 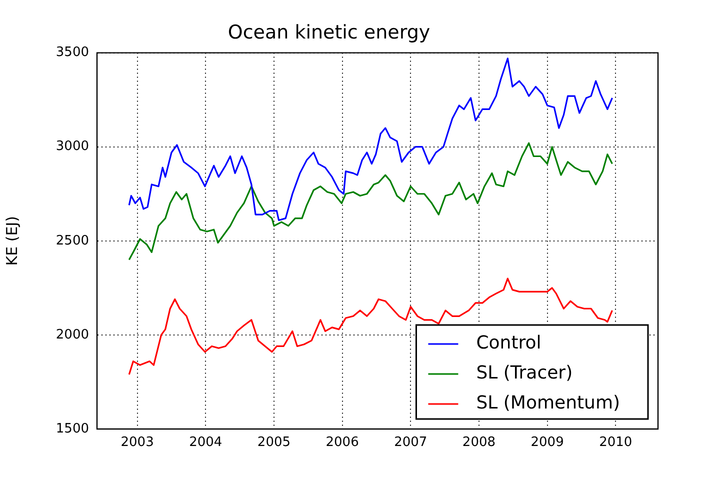 I want to click on x-tick-label: 2005, so click(x=274, y=442).